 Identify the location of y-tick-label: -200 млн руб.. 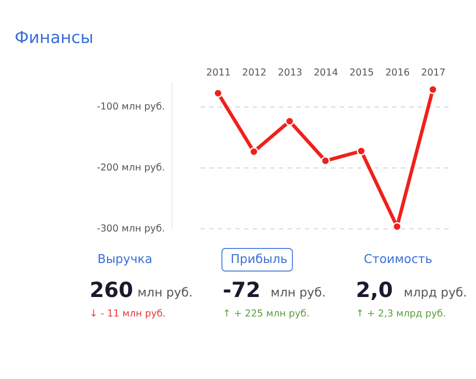
(130, 168).